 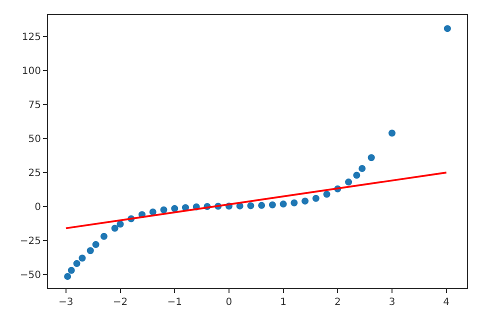 I want to click on y-tick-label: 0, so click(x=37, y=208).